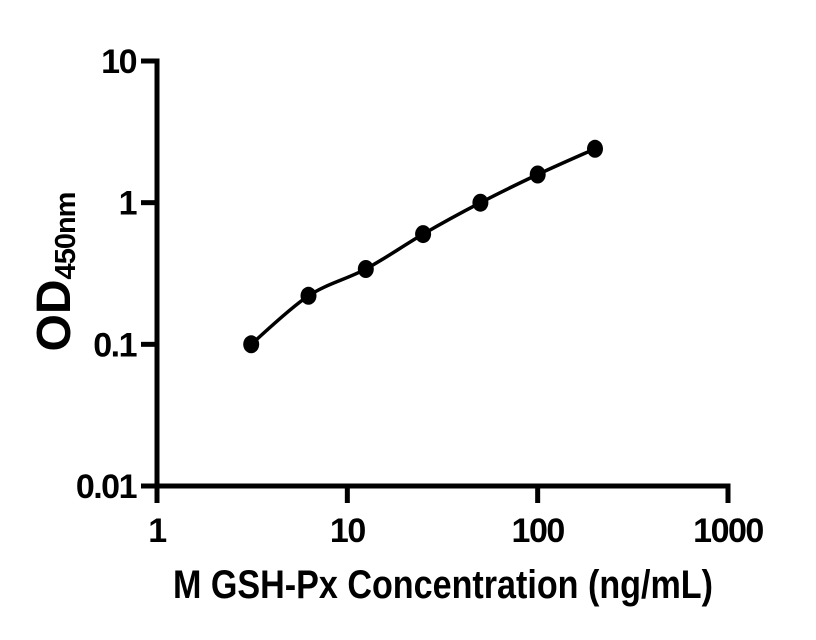  I want to click on x-tick-label: 10, so click(347, 531).